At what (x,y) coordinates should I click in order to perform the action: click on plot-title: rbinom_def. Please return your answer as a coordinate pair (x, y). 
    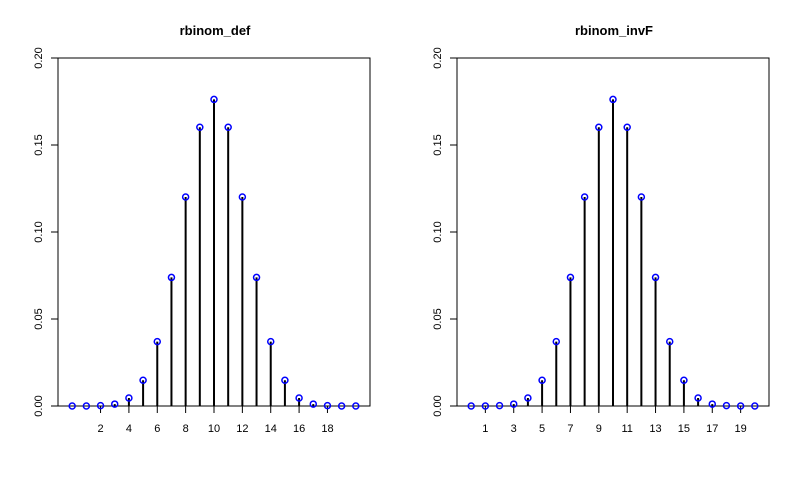
    Looking at the image, I should click on (215, 30).